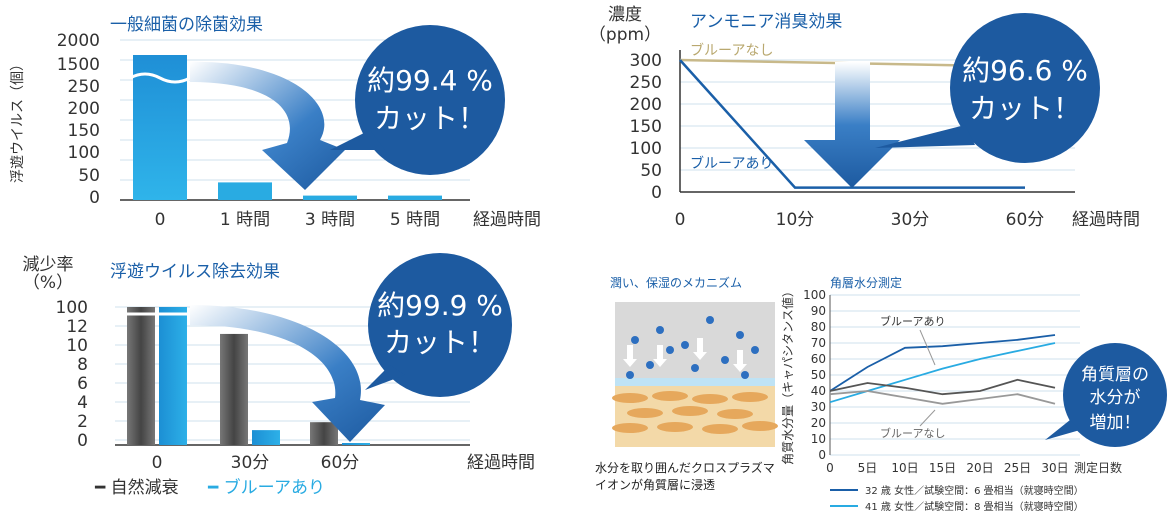 The width and height of the screenshot is (1168, 513). I want to click on chart-title: 角層水分測定, so click(866, 282).